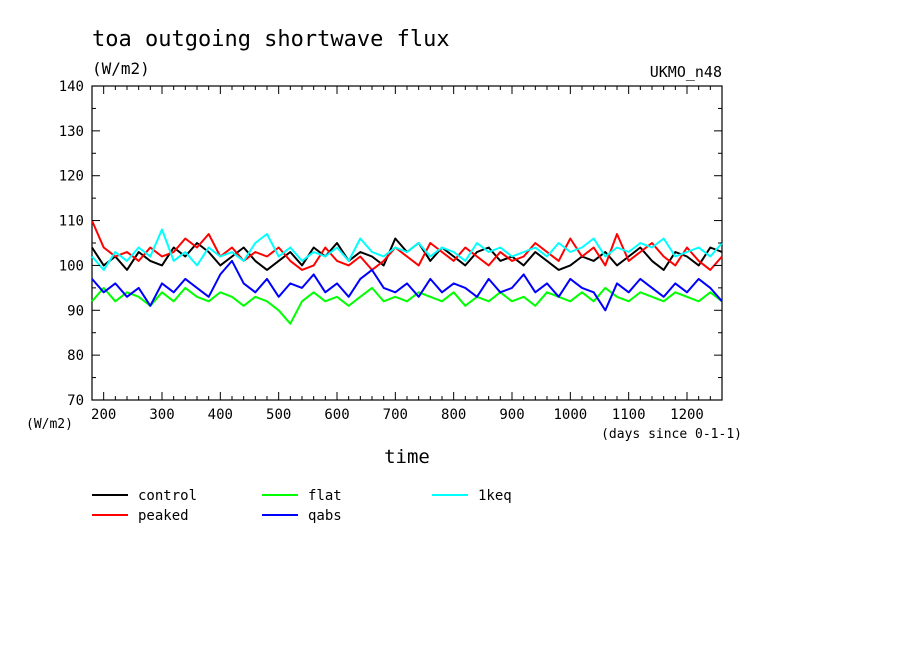  I want to click on chart-subtitle: (W/m2), so click(121, 68).